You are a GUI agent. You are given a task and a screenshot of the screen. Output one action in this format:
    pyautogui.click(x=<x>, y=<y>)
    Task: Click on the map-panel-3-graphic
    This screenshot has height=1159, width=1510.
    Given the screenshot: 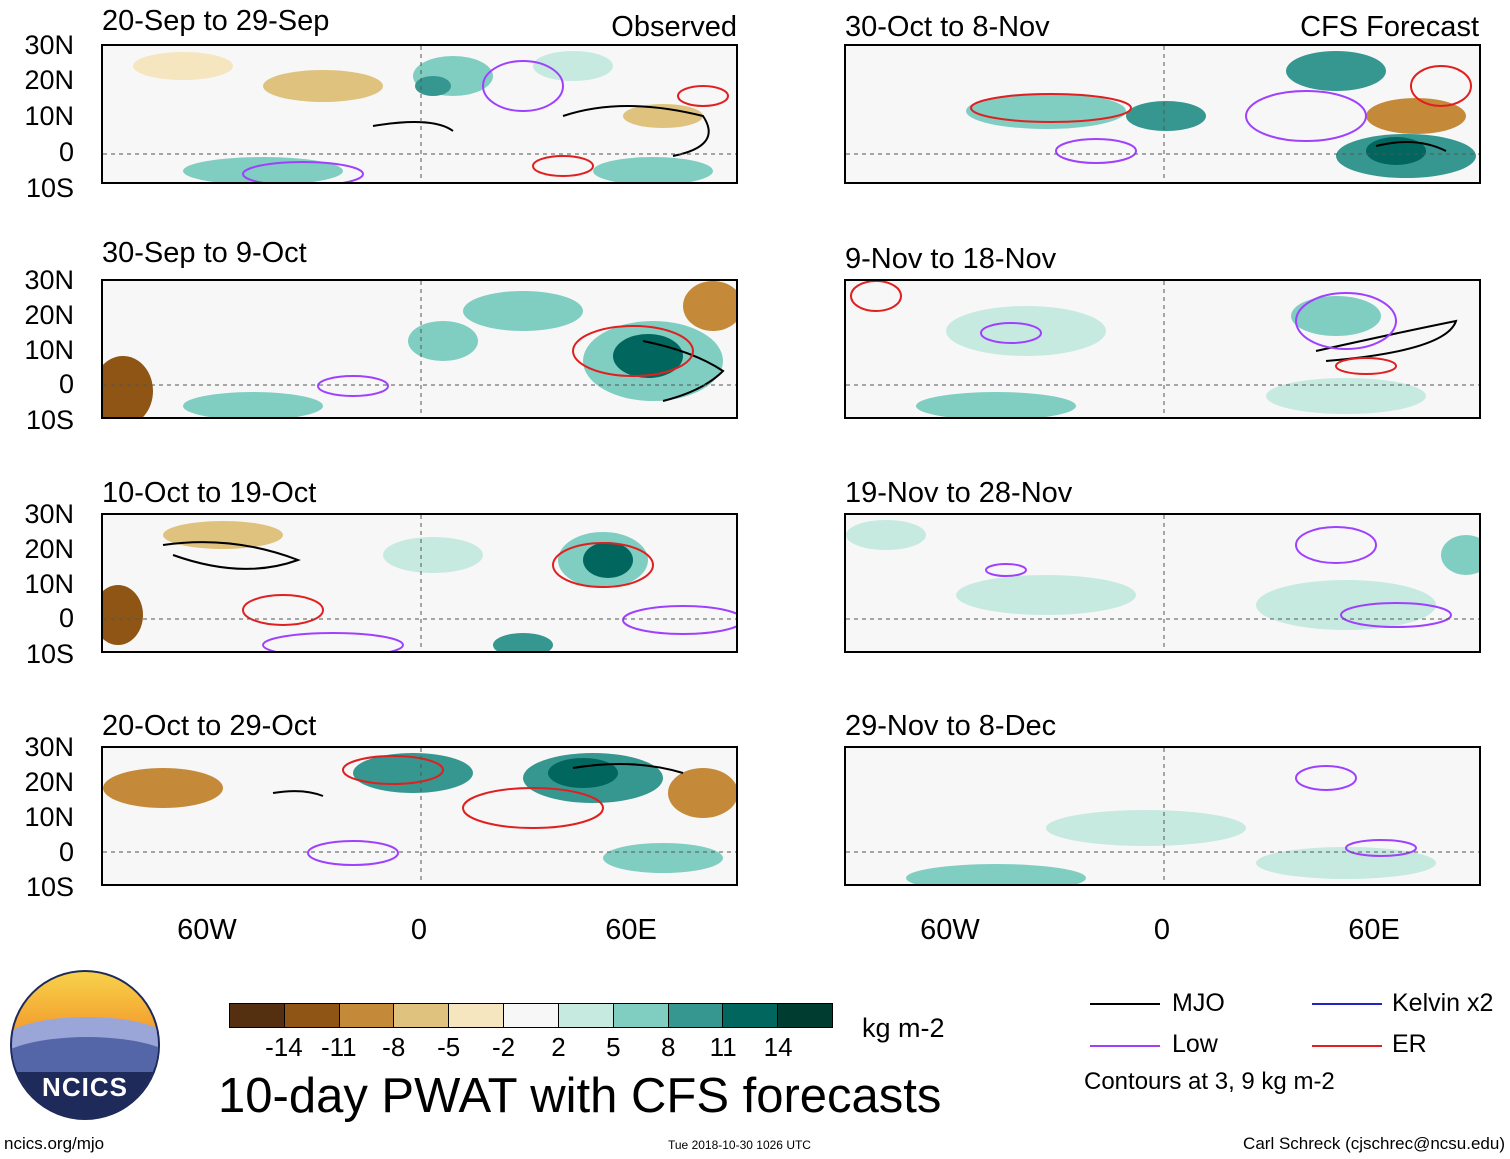 What is the action you would take?
    pyautogui.click(x=419, y=583)
    